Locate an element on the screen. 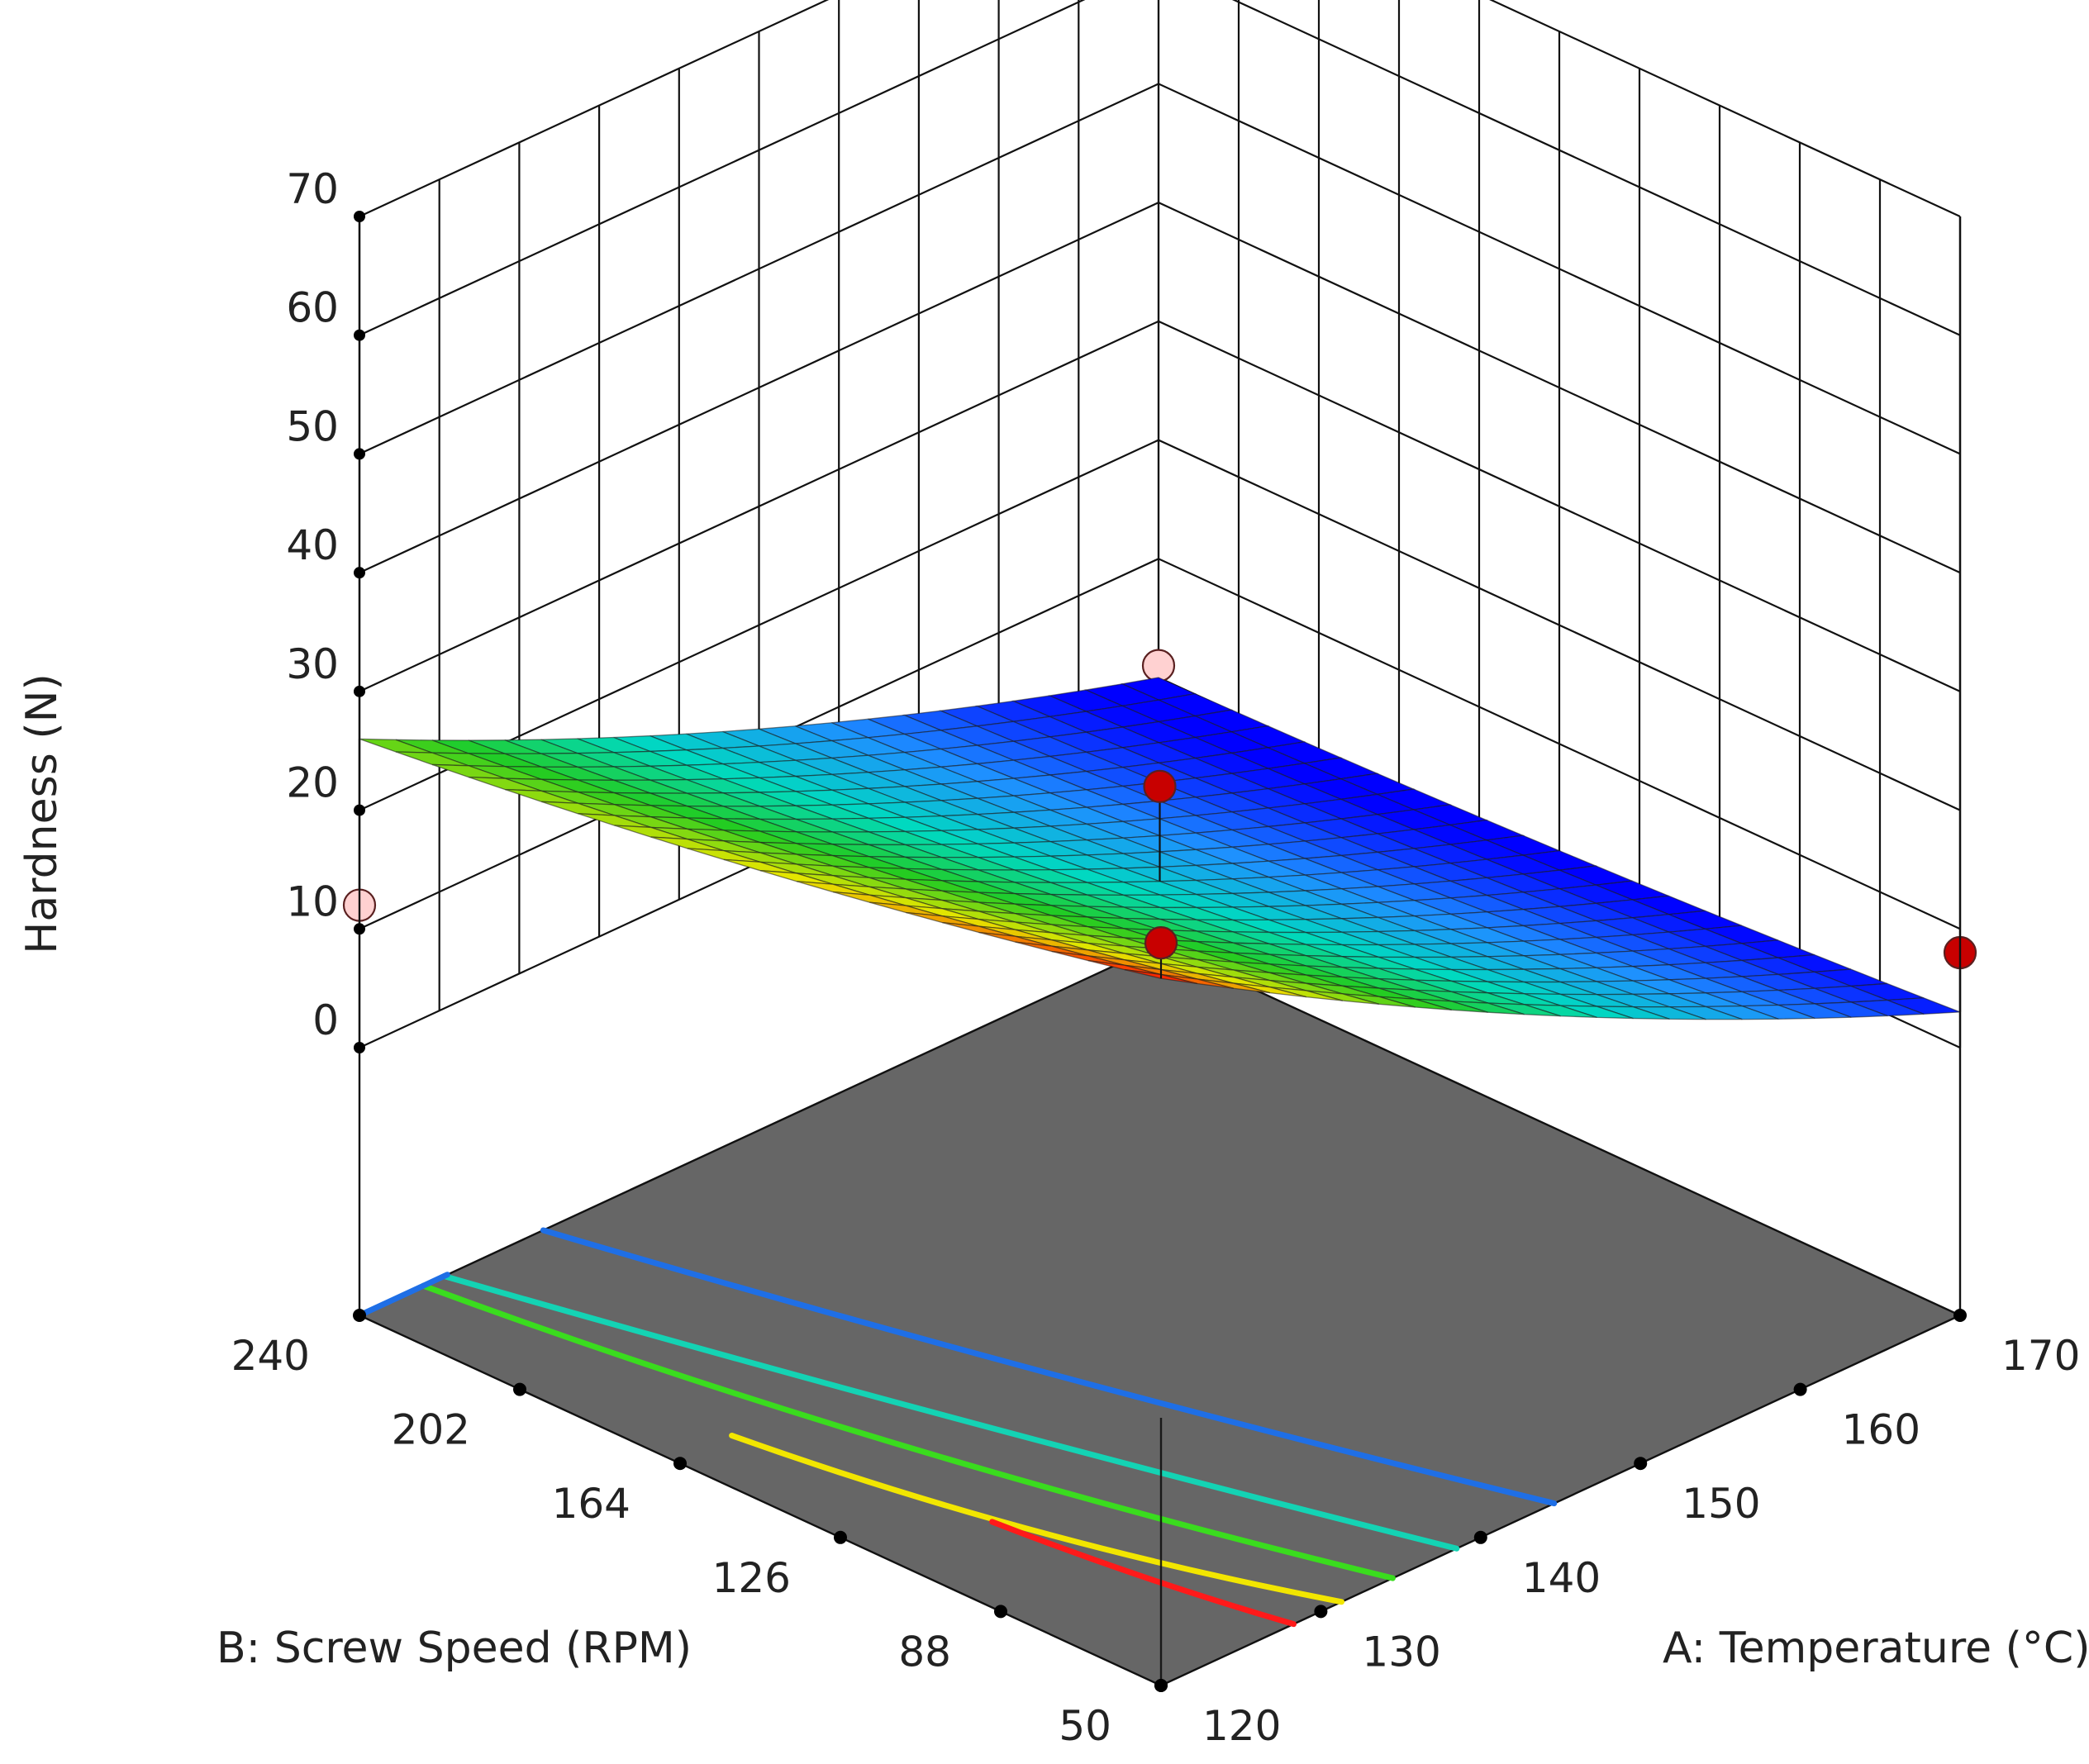  z-tick-label: 30 is located at coordinates (312, 664).